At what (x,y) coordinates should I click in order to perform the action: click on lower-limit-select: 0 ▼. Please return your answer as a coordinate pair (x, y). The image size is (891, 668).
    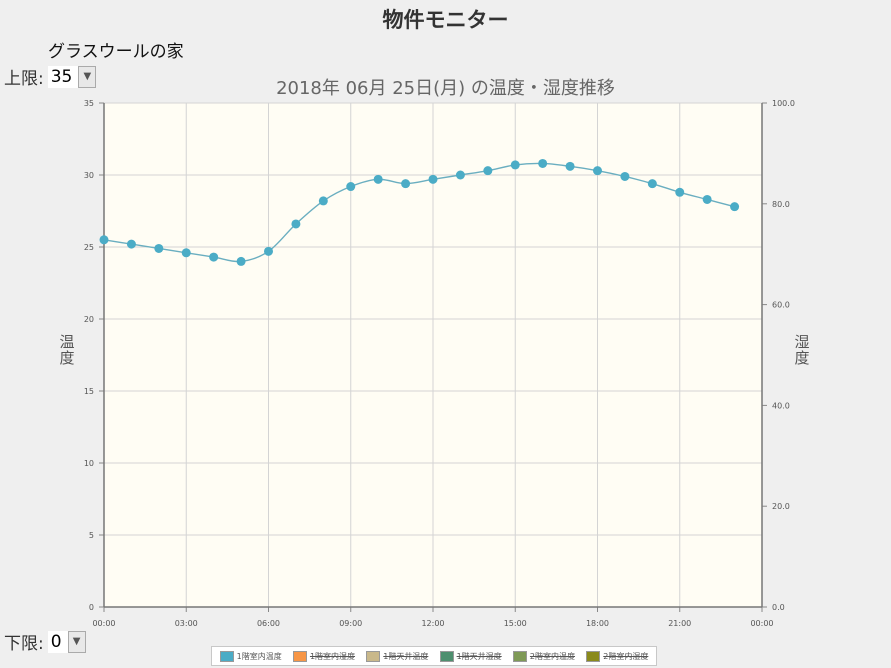
    Looking at the image, I should click on (66, 641).